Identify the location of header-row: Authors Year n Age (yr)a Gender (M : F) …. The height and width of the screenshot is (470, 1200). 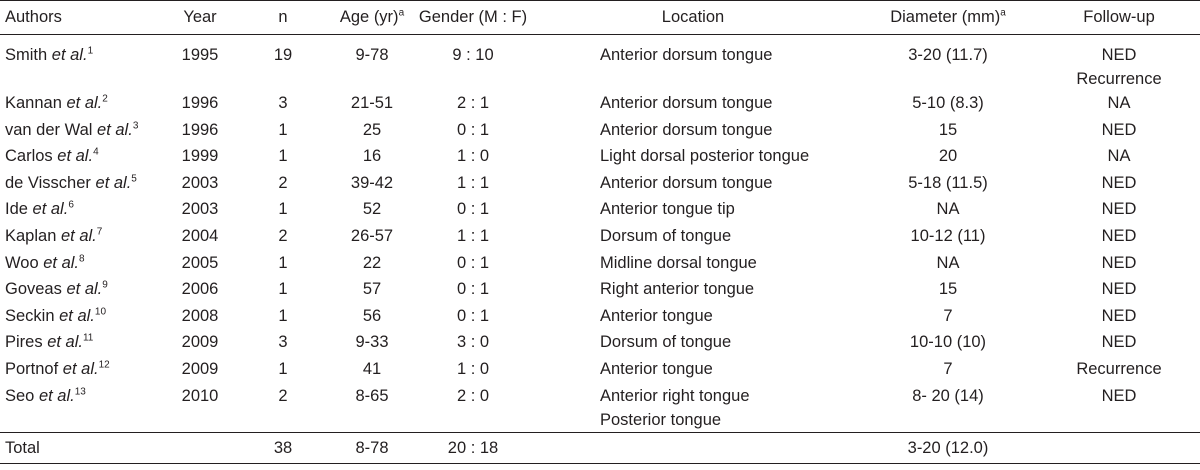
(600, 17).